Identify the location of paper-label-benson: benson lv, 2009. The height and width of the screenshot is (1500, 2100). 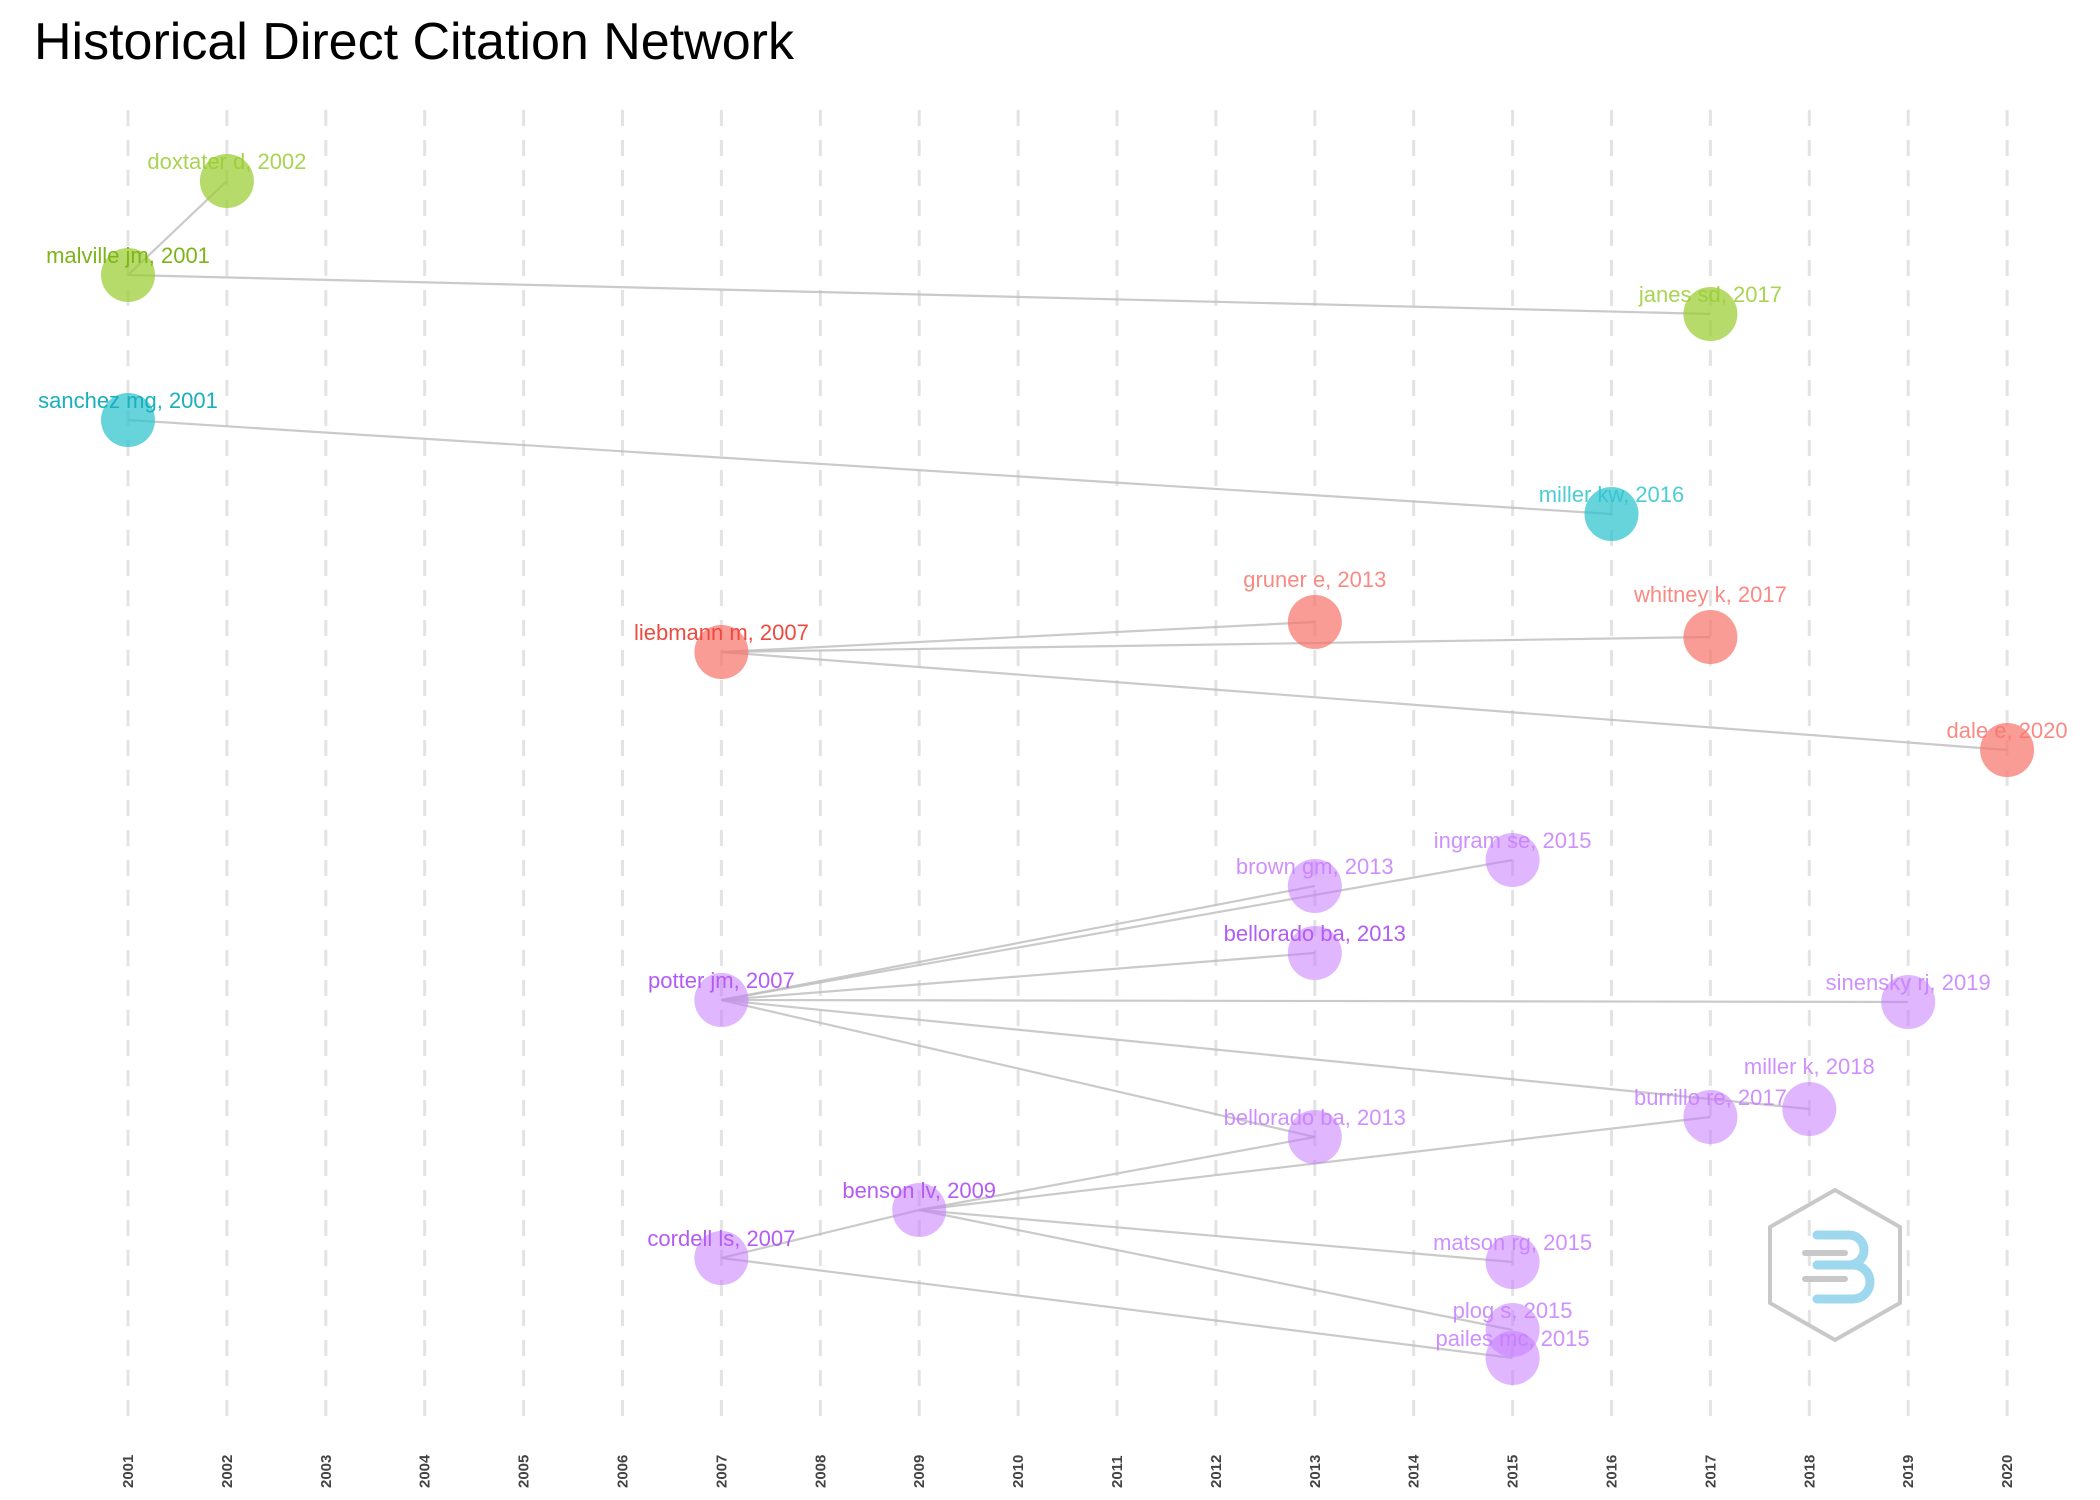
(919, 1190).